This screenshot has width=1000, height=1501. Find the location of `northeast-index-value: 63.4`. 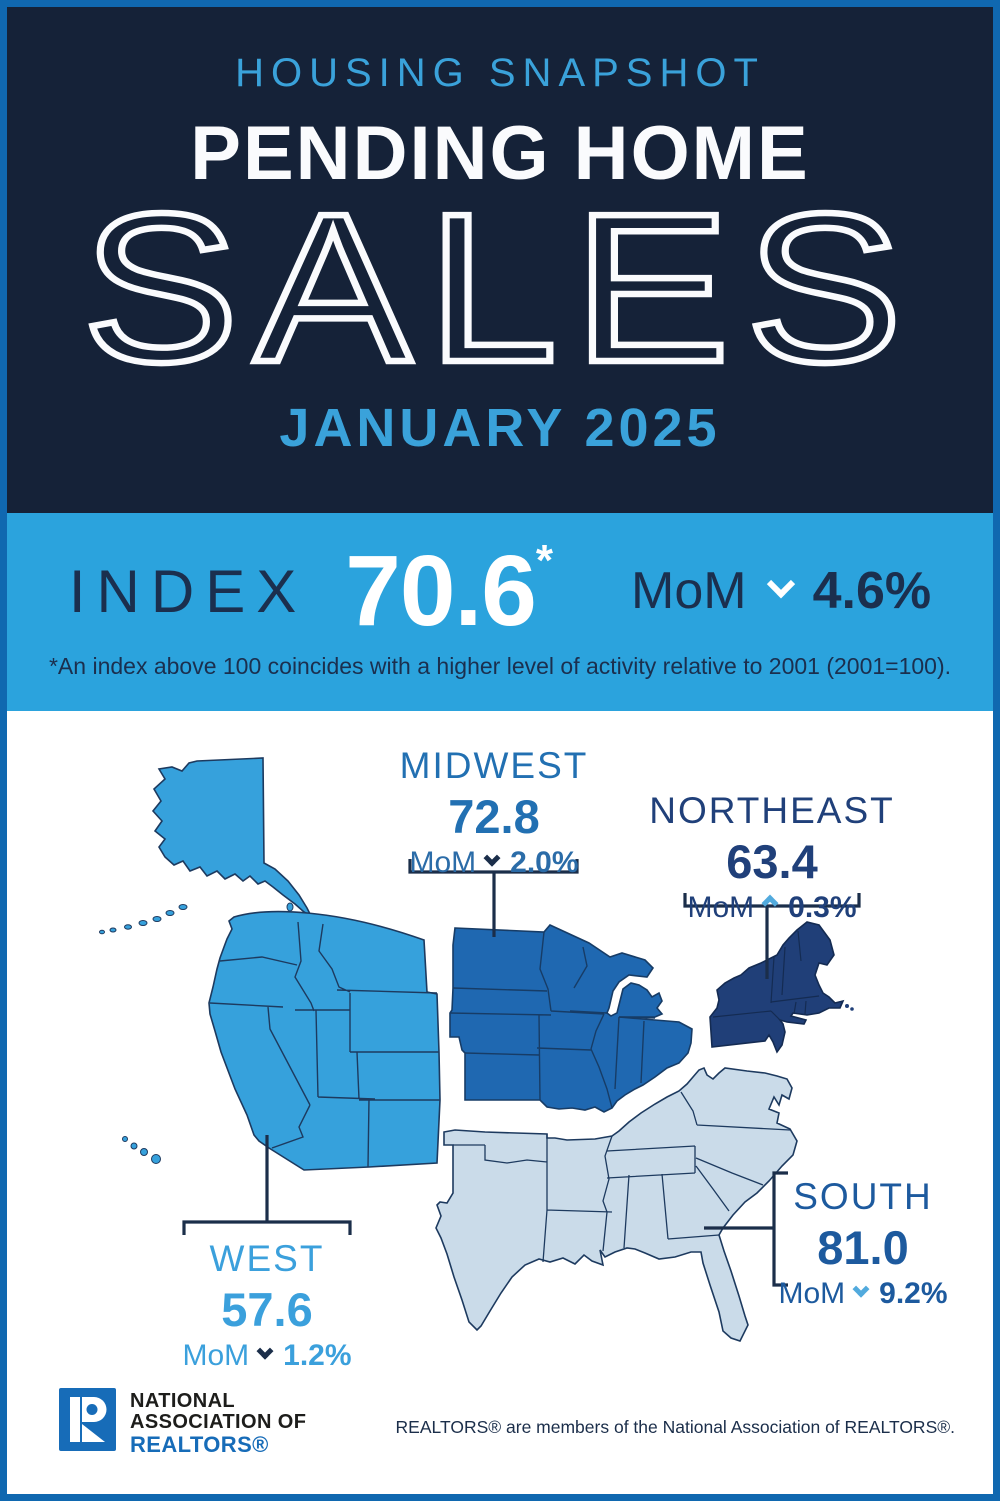

northeast-index-value: 63.4 is located at coordinates (772, 861).